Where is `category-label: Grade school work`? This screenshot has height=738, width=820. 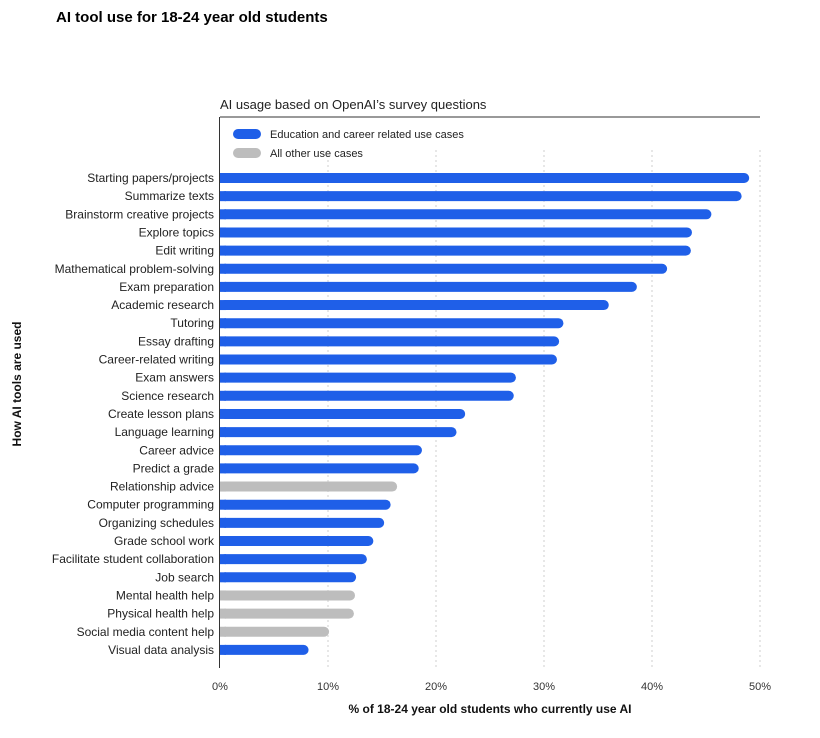 category-label: Grade school work is located at coordinates (164, 541).